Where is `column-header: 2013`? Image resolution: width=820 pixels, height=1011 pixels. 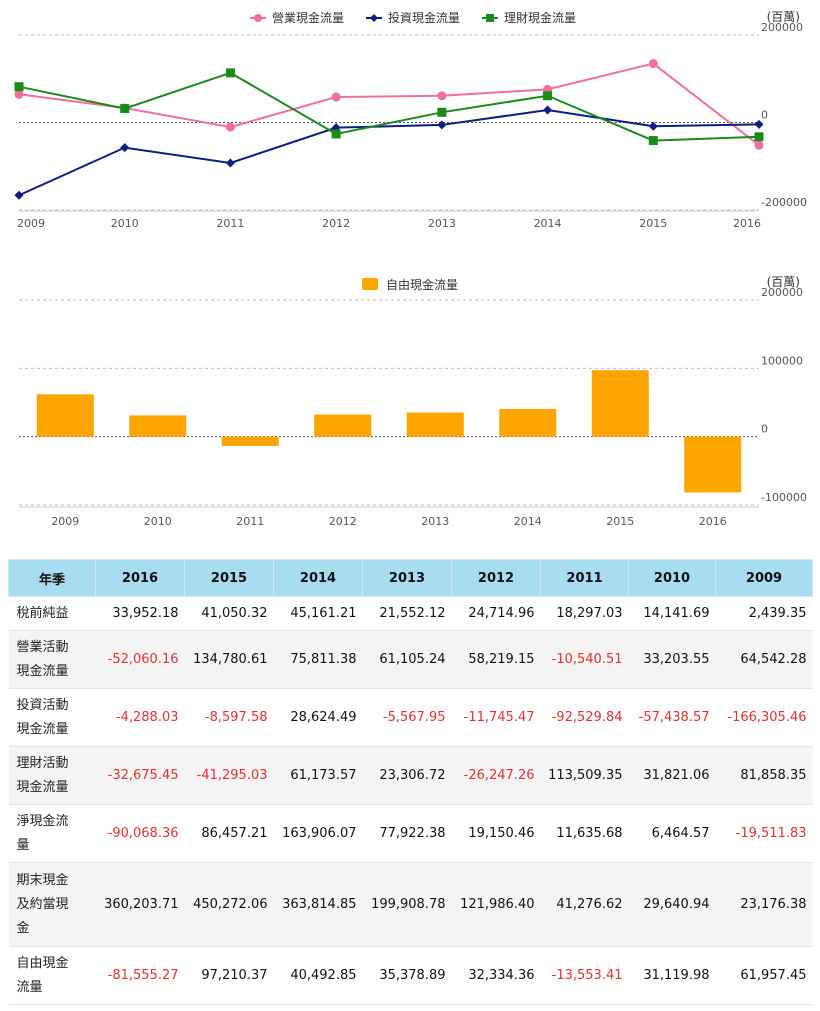 column-header: 2013 is located at coordinates (407, 578).